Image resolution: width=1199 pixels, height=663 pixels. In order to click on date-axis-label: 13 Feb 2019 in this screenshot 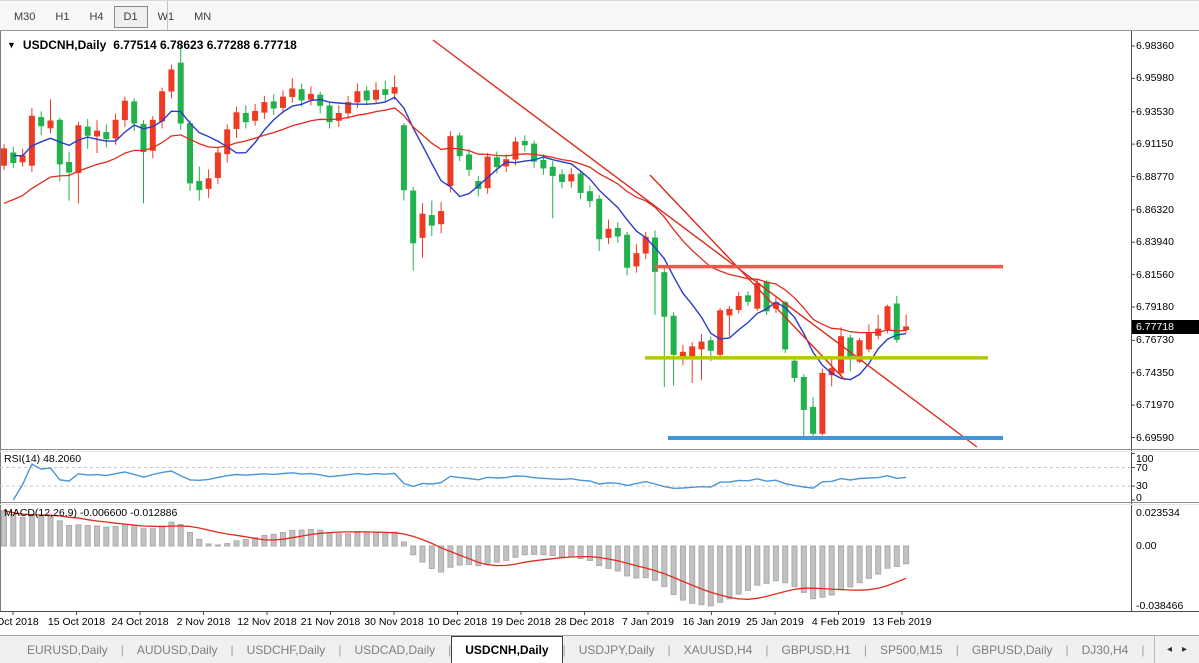, I will do `click(902, 622)`.